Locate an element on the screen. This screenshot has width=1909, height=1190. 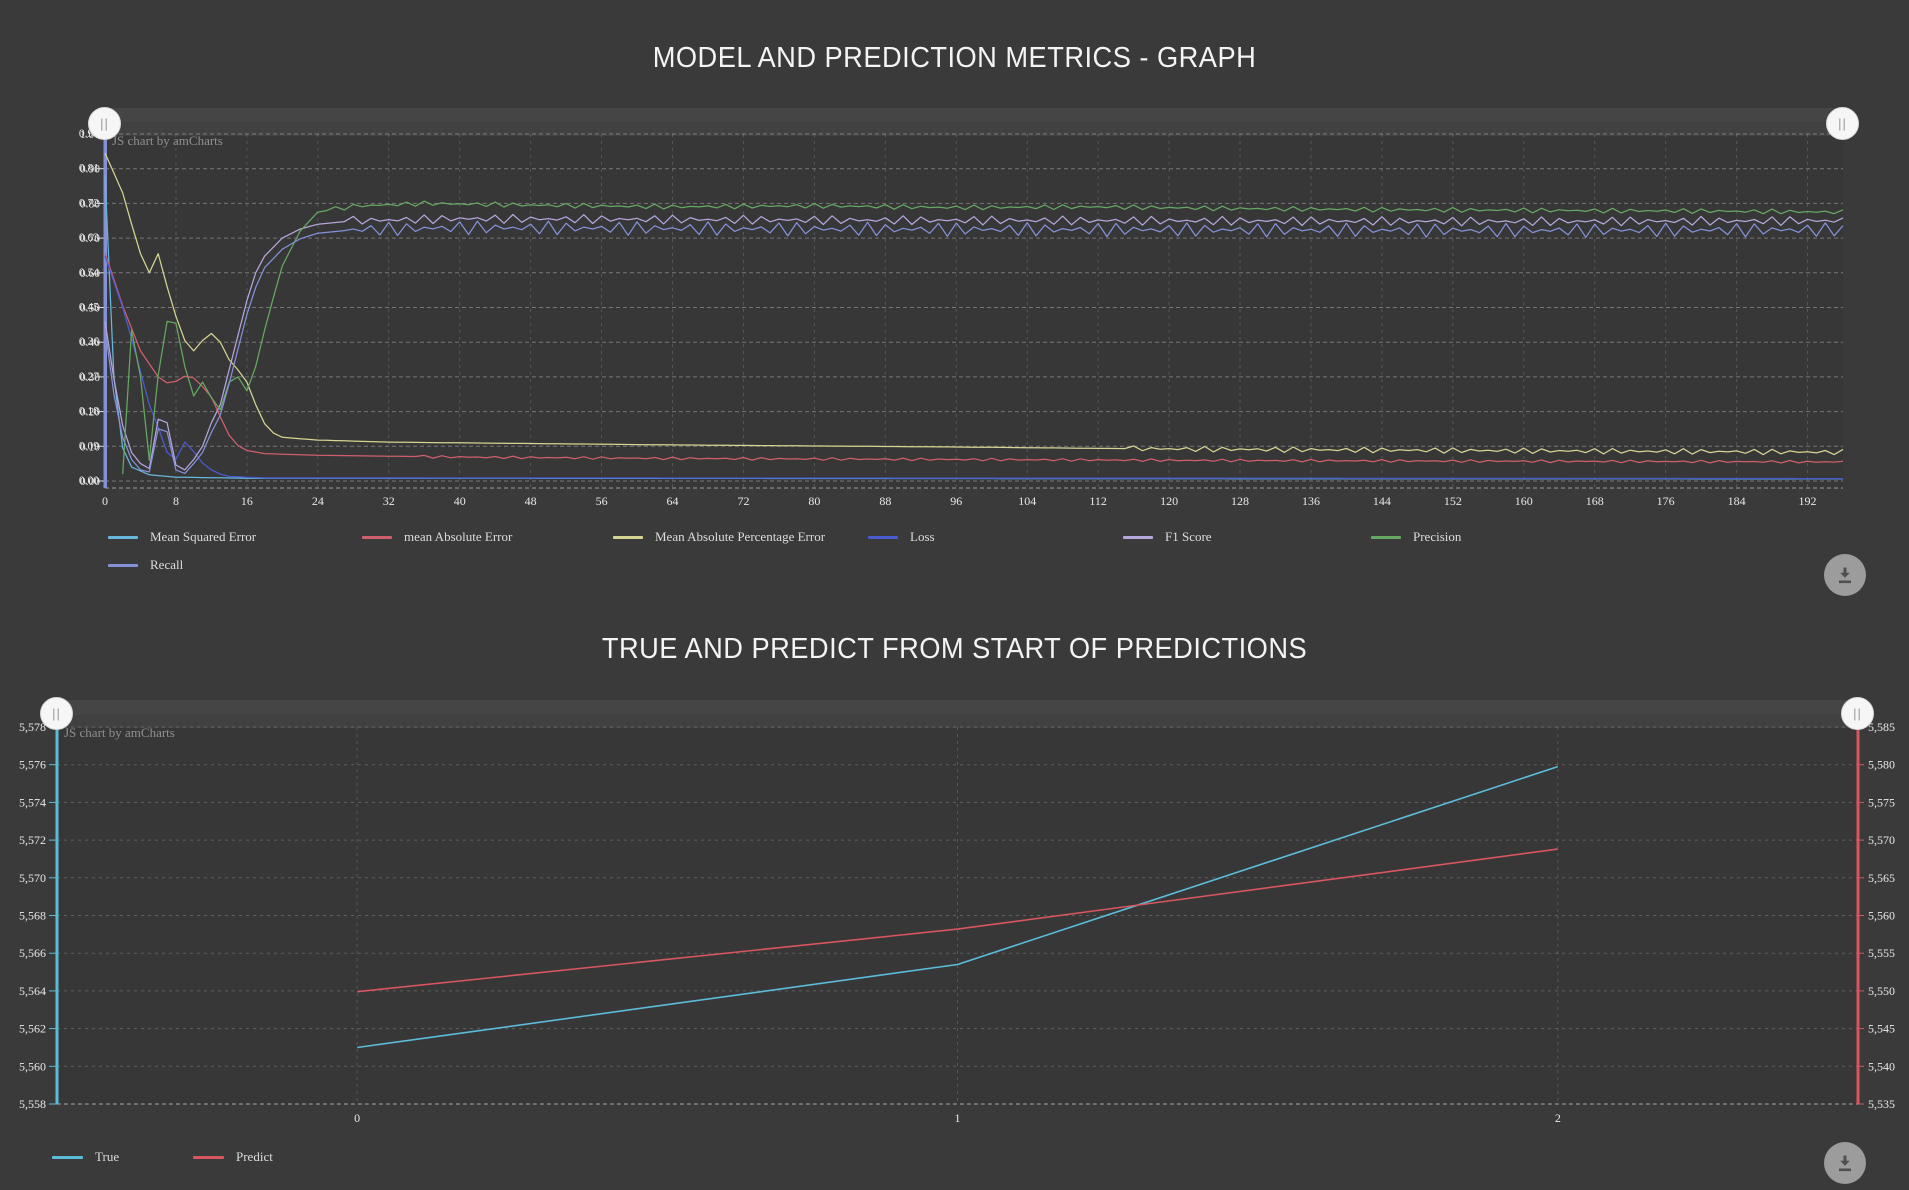
download-icon is located at coordinates (1845, 575).